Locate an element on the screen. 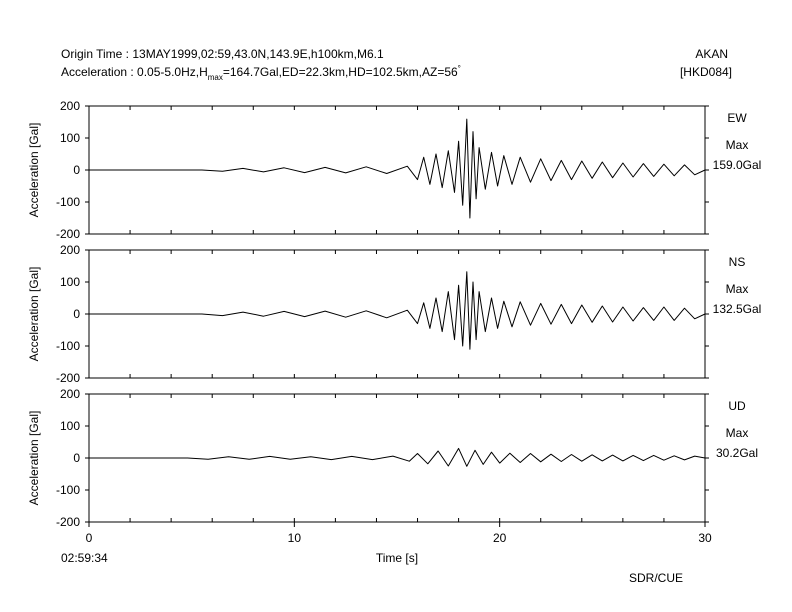 The height and width of the screenshot is (612, 792). x-axis-label: Time [s] is located at coordinates (397, 558).